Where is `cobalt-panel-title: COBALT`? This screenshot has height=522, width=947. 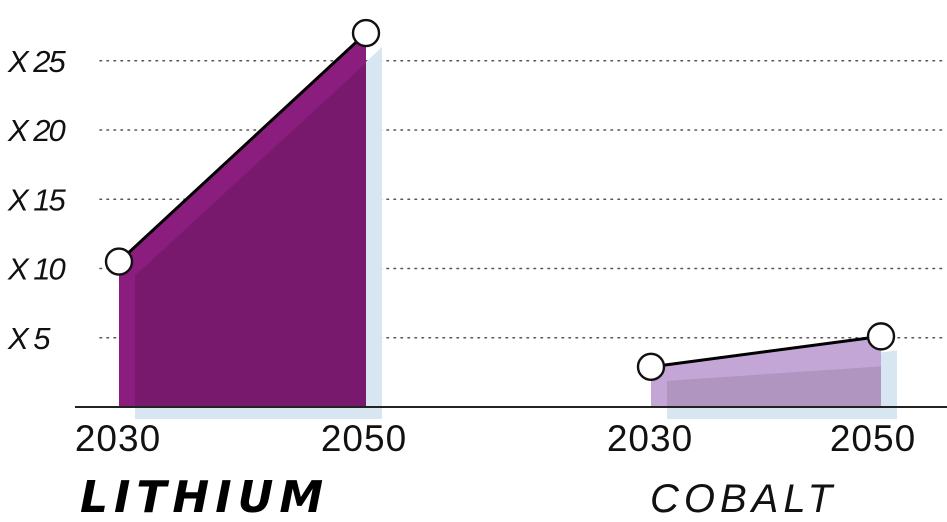
cobalt-panel-title: COBALT is located at coordinates (743, 499).